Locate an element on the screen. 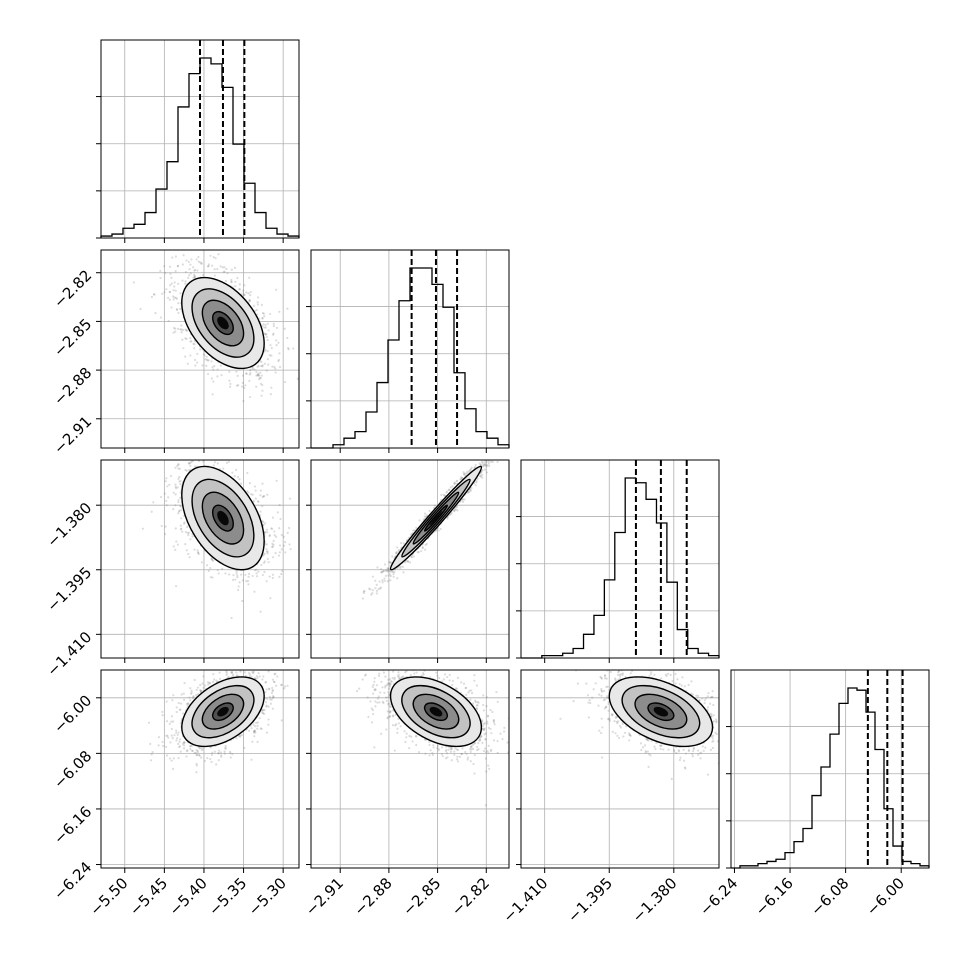 The image size is (970, 970). tick-label-y: −1.380 is located at coordinates (69, 525).